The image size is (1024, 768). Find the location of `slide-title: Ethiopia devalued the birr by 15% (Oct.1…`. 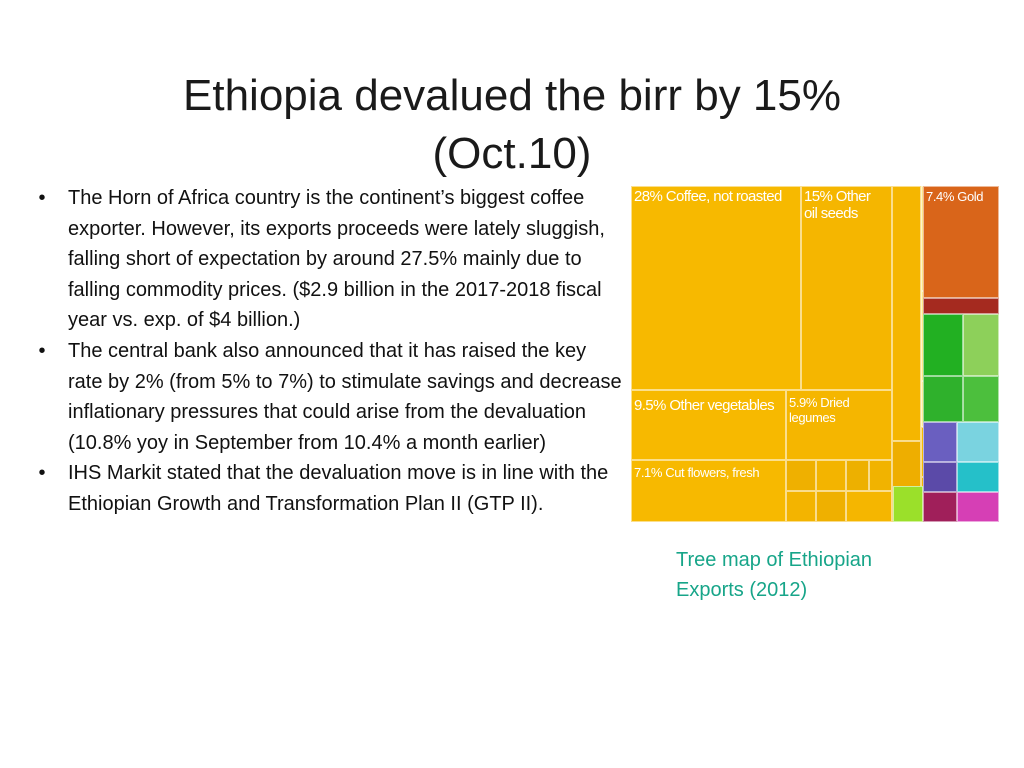

slide-title: Ethiopia devalued the birr by 15% (Oct.1… is located at coordinates (512, 125).